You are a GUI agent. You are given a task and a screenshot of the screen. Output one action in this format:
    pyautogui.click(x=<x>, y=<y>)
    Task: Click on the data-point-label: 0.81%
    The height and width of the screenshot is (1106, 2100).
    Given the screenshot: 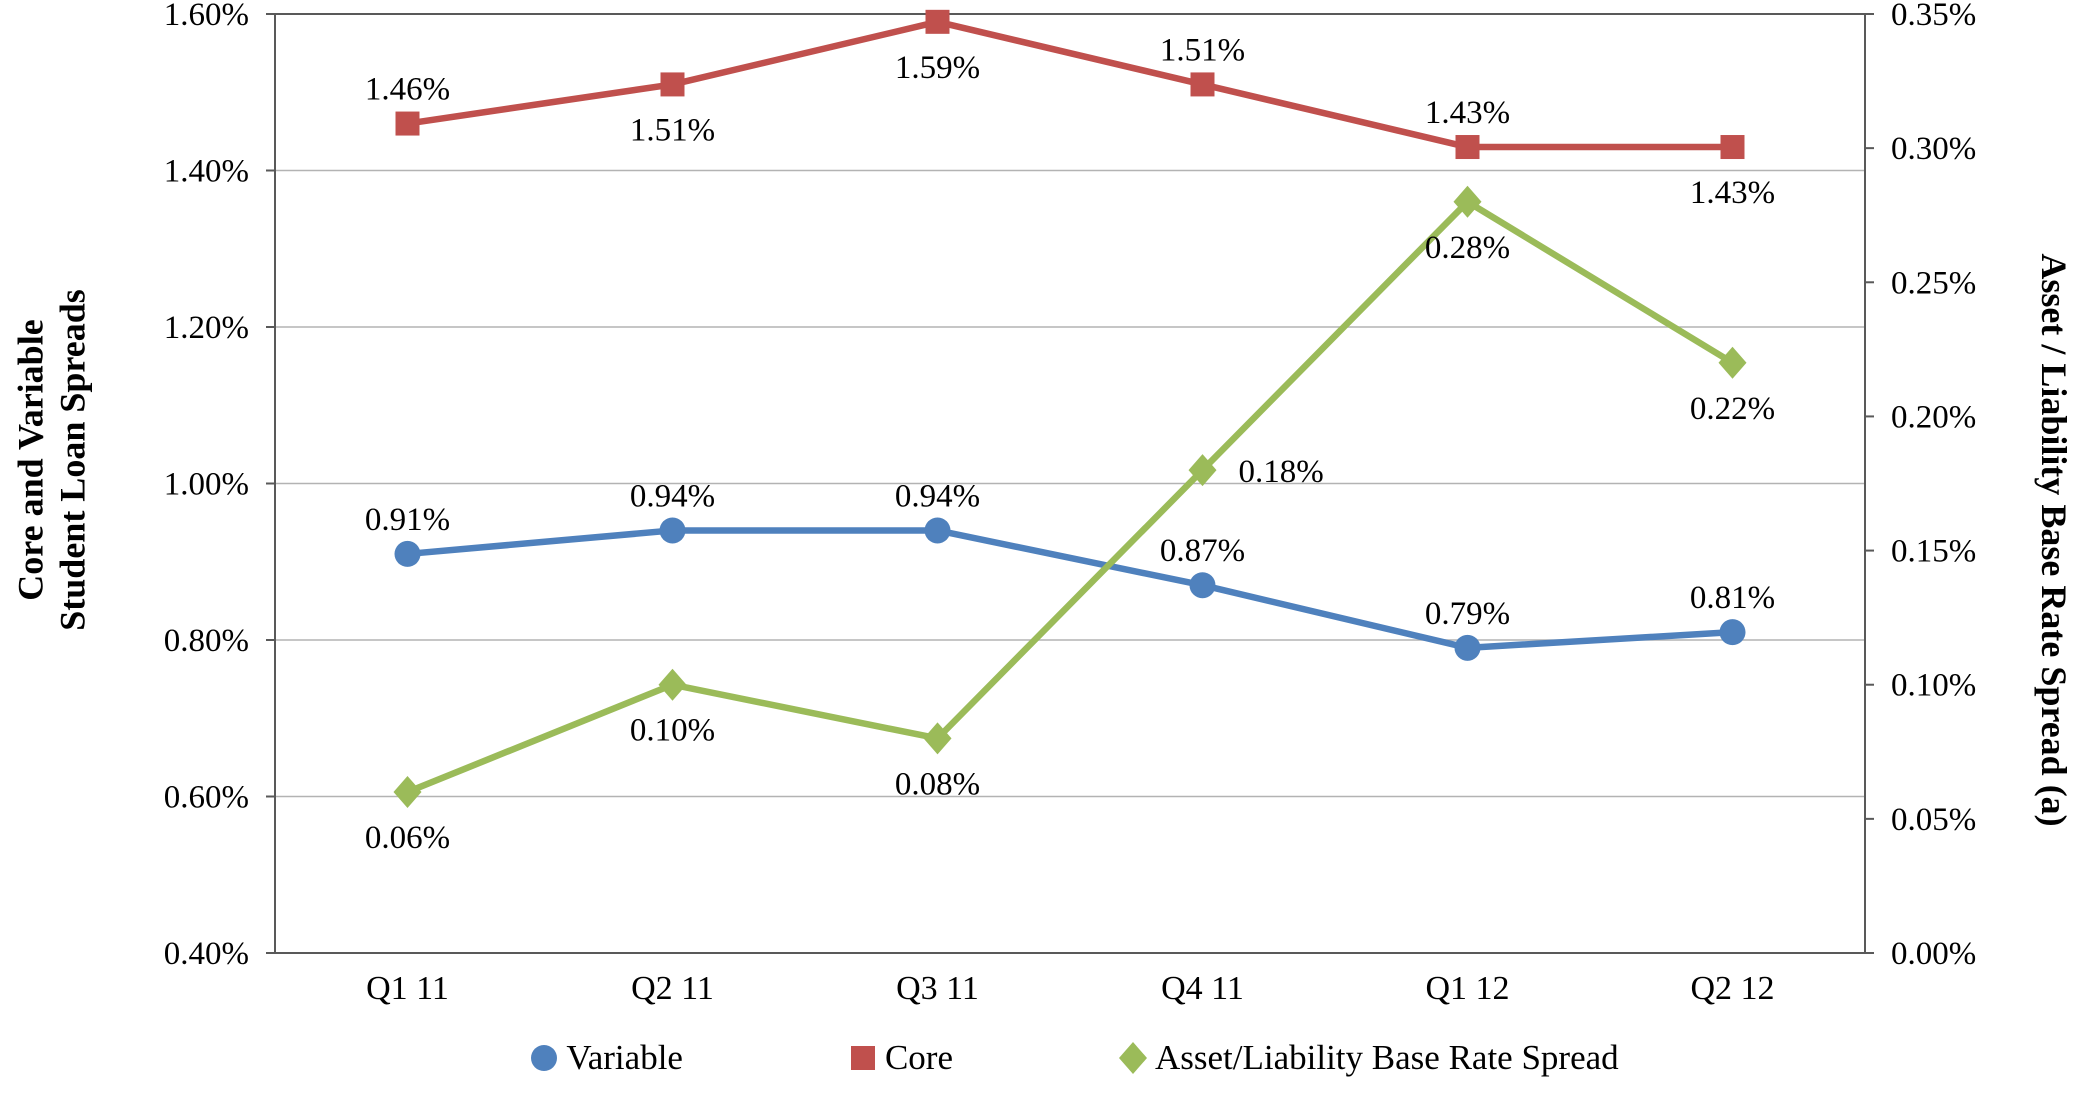 What is the action you would take?
    pyautogui.click(x=1732, y=598)
    